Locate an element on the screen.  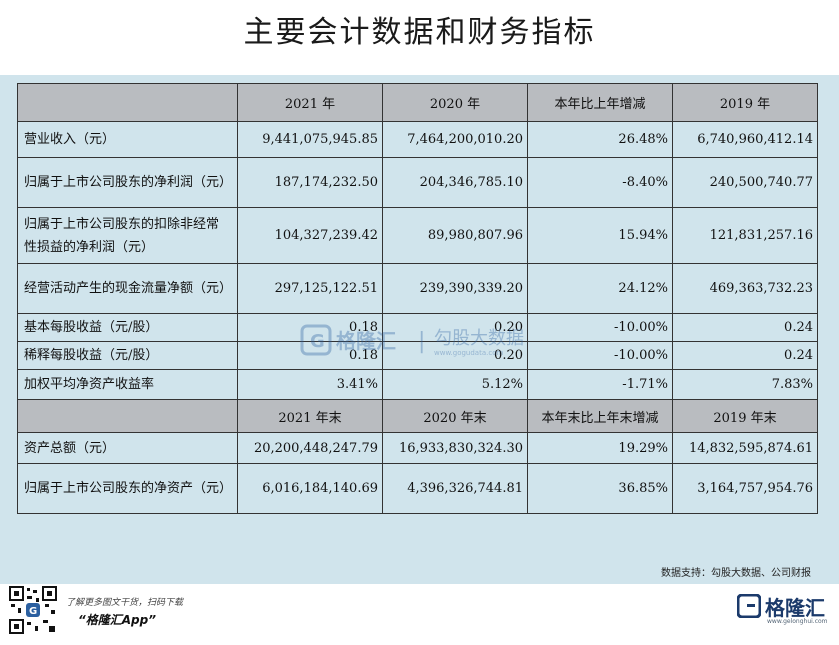
value-cell: 187,174,232.50 is located at coordinates (310, 182).